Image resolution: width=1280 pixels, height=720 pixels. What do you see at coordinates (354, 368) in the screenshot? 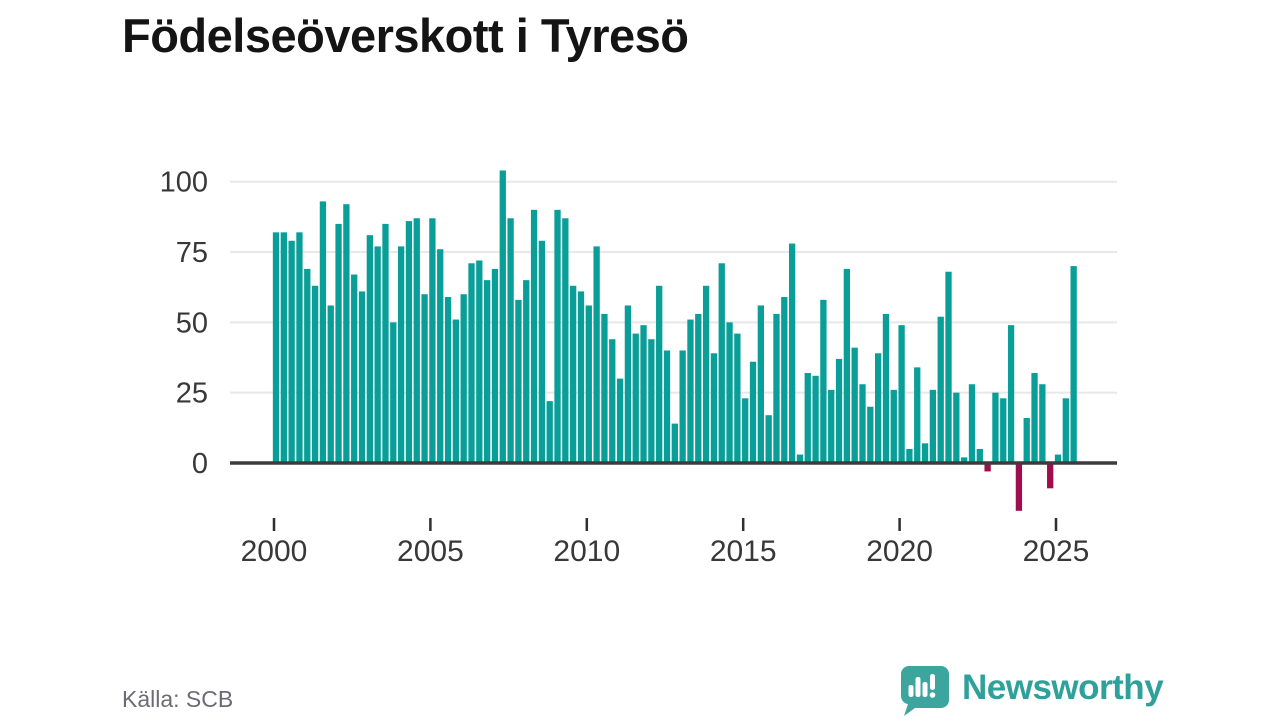
I see `bar-2002 Q3` at bounding box center [354, 368].